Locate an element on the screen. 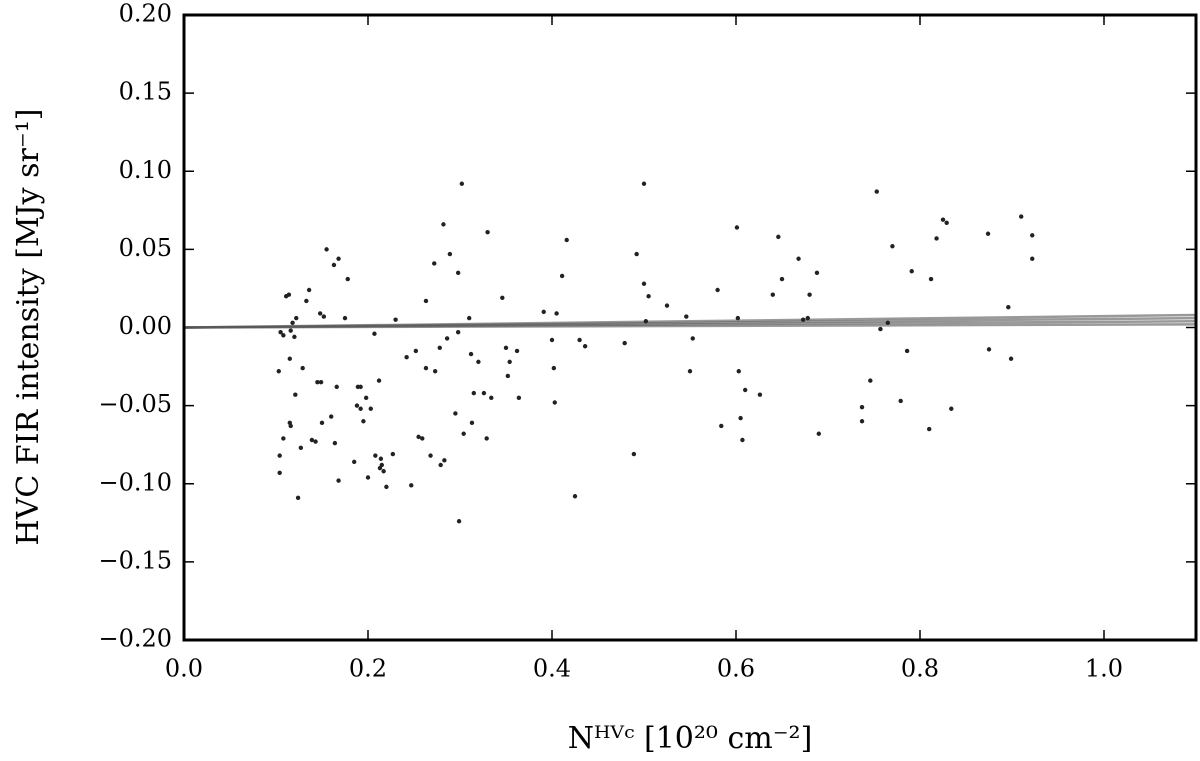 Image resolution: width=1200 pixels, height=761 pixels. x-tick-label: 0.2 is located at coordinates (368, 669).